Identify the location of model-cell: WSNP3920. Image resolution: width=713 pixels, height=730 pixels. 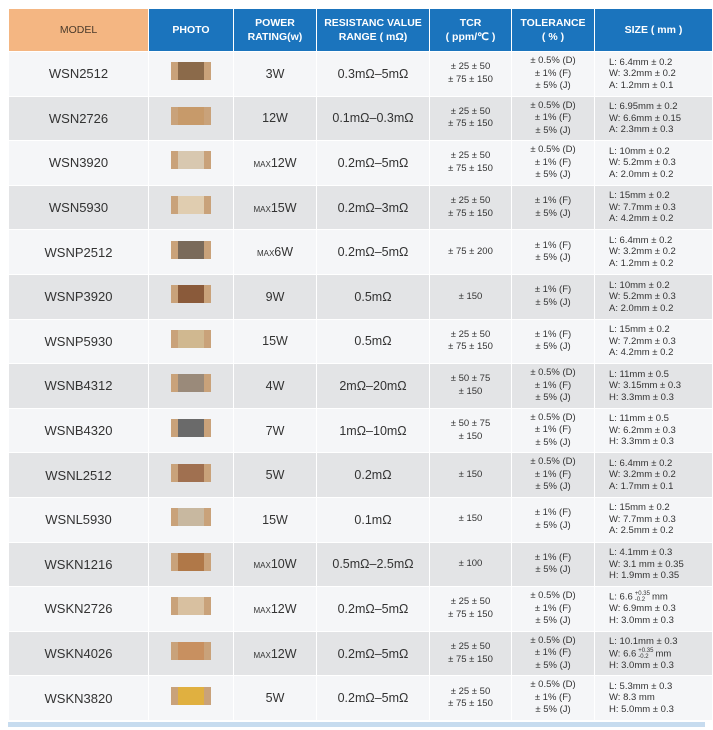
(78, 296).